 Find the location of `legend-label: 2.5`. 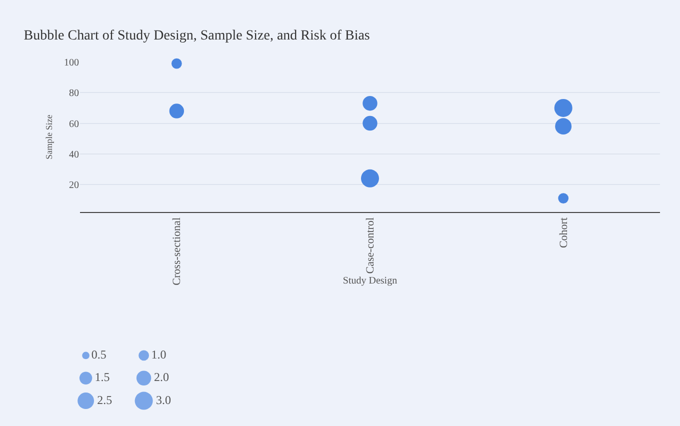

legend-label: 2.5 is located at coordinates (104, 399).